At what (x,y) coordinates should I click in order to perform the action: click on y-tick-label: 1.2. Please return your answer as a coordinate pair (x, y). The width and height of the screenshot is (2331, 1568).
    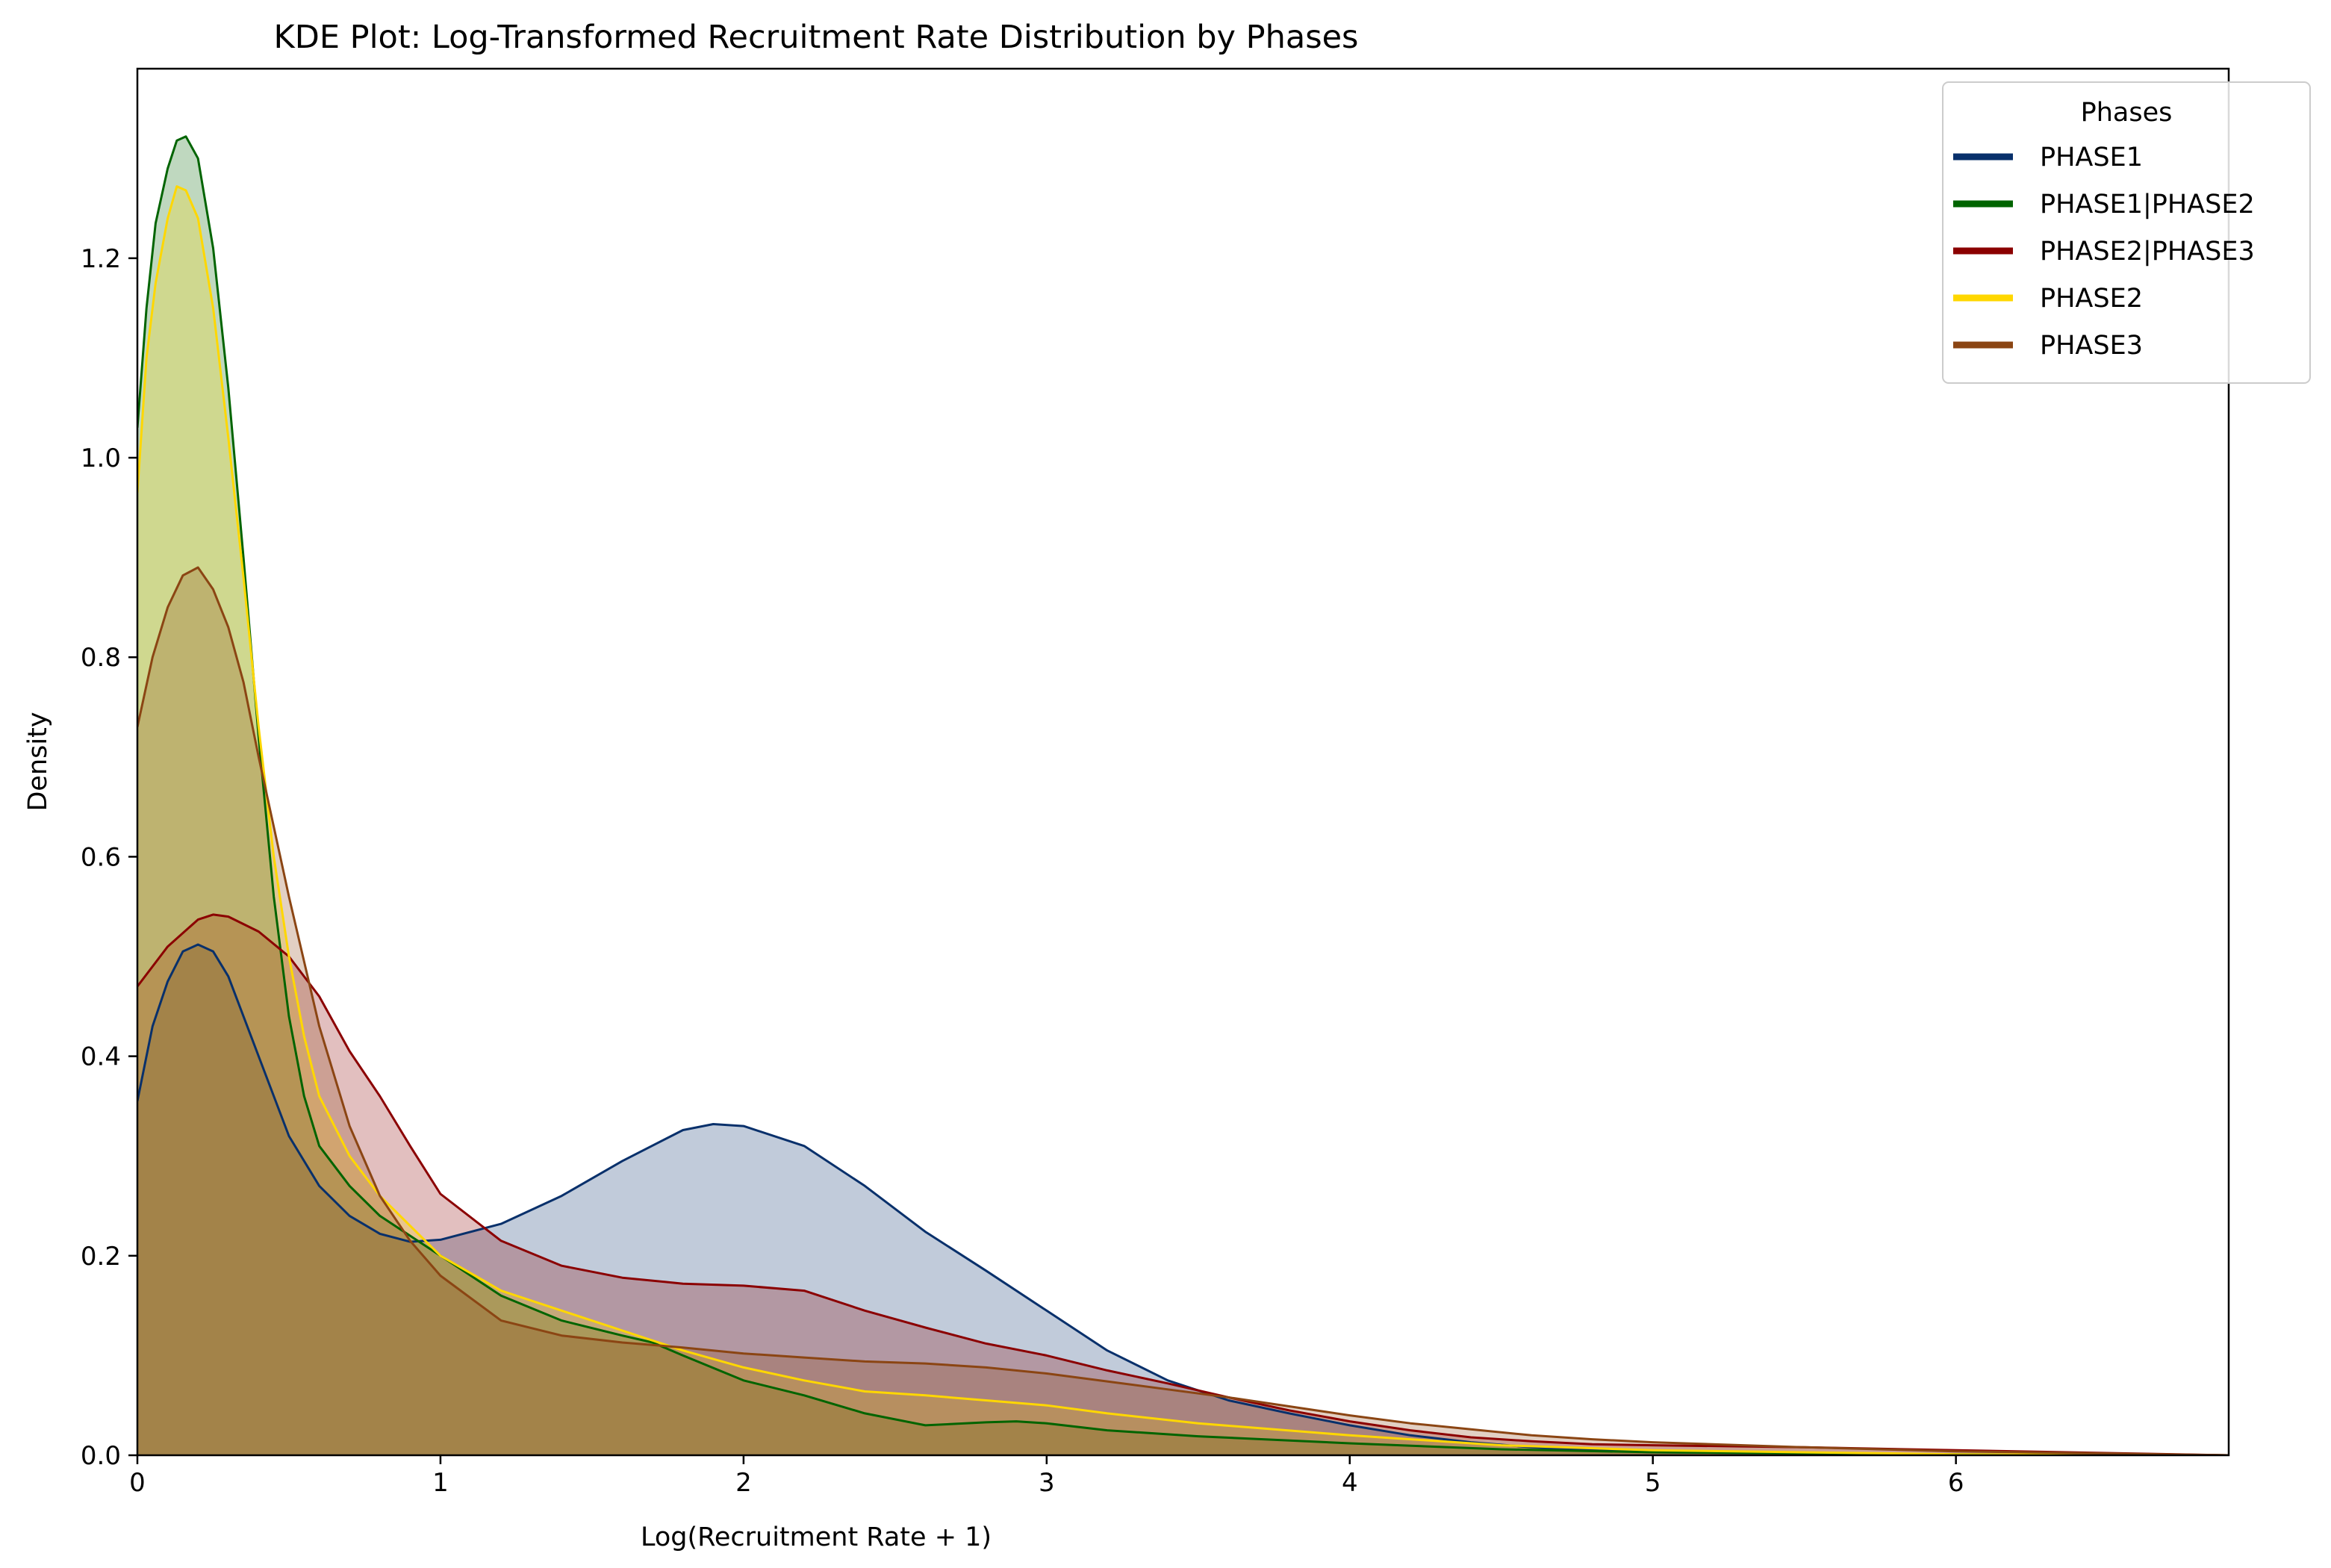
    Looking at the image, I should click on (101, 259).